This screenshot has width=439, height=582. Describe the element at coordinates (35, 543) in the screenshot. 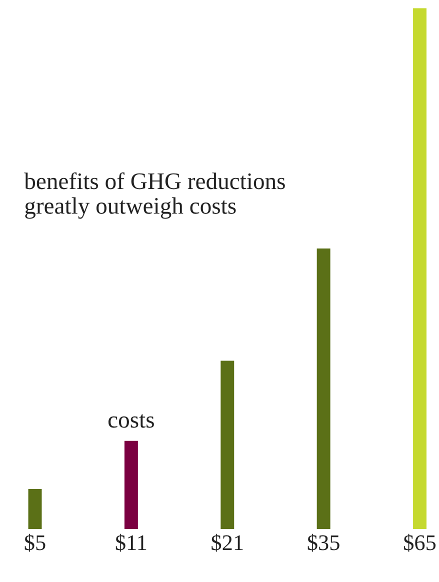

I see `data-label: $5` at that location.